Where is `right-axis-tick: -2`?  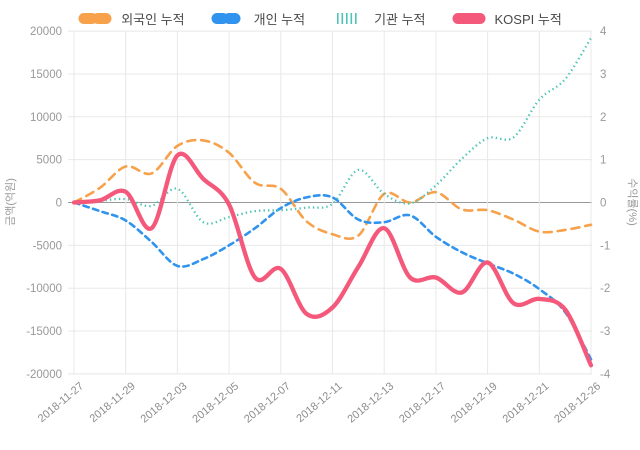
right-axis-tick: -2 is located at coordinates (605, 289).